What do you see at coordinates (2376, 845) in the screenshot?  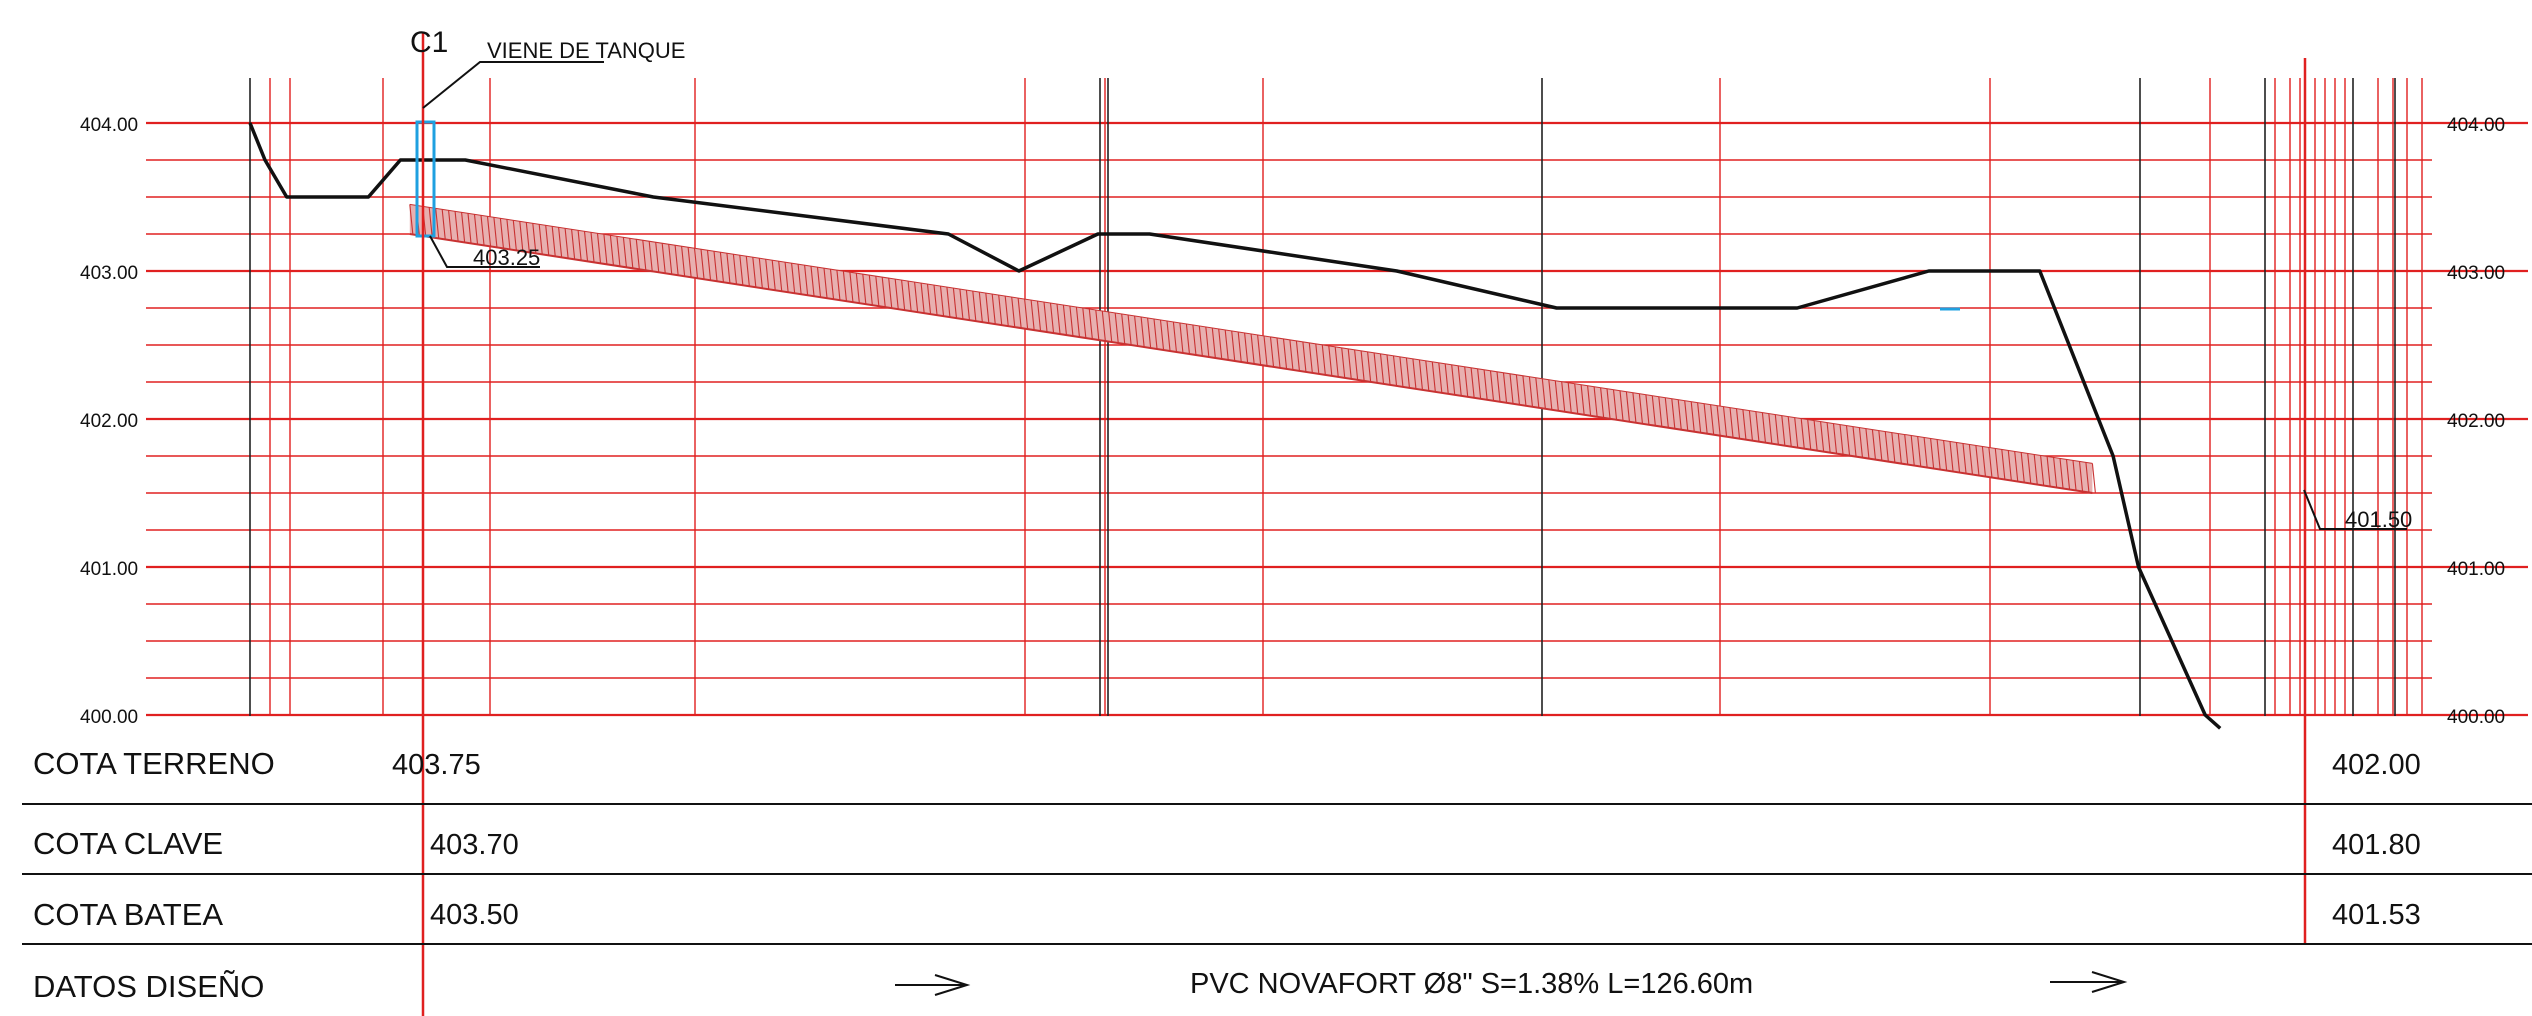 I see `cota-clave-end: 401.80` at bounding box center [2376, 845].